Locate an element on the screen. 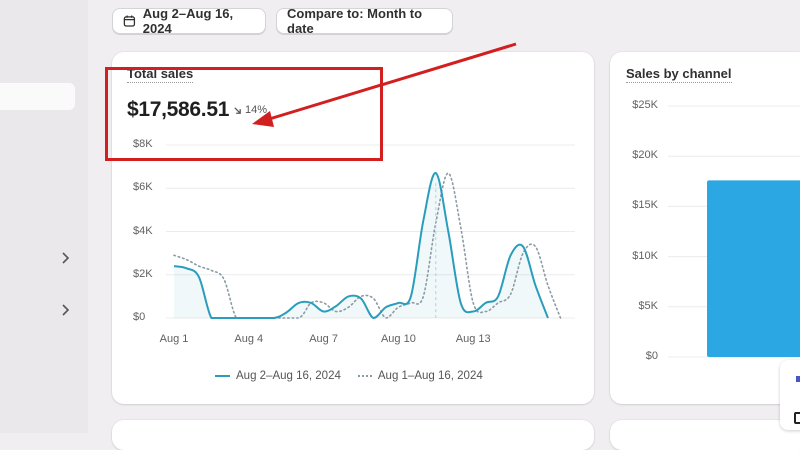 The height and width of the screenshot is (450, 800). x-axis-tick-label: Aug 4 is located at coordinates (249, 339).